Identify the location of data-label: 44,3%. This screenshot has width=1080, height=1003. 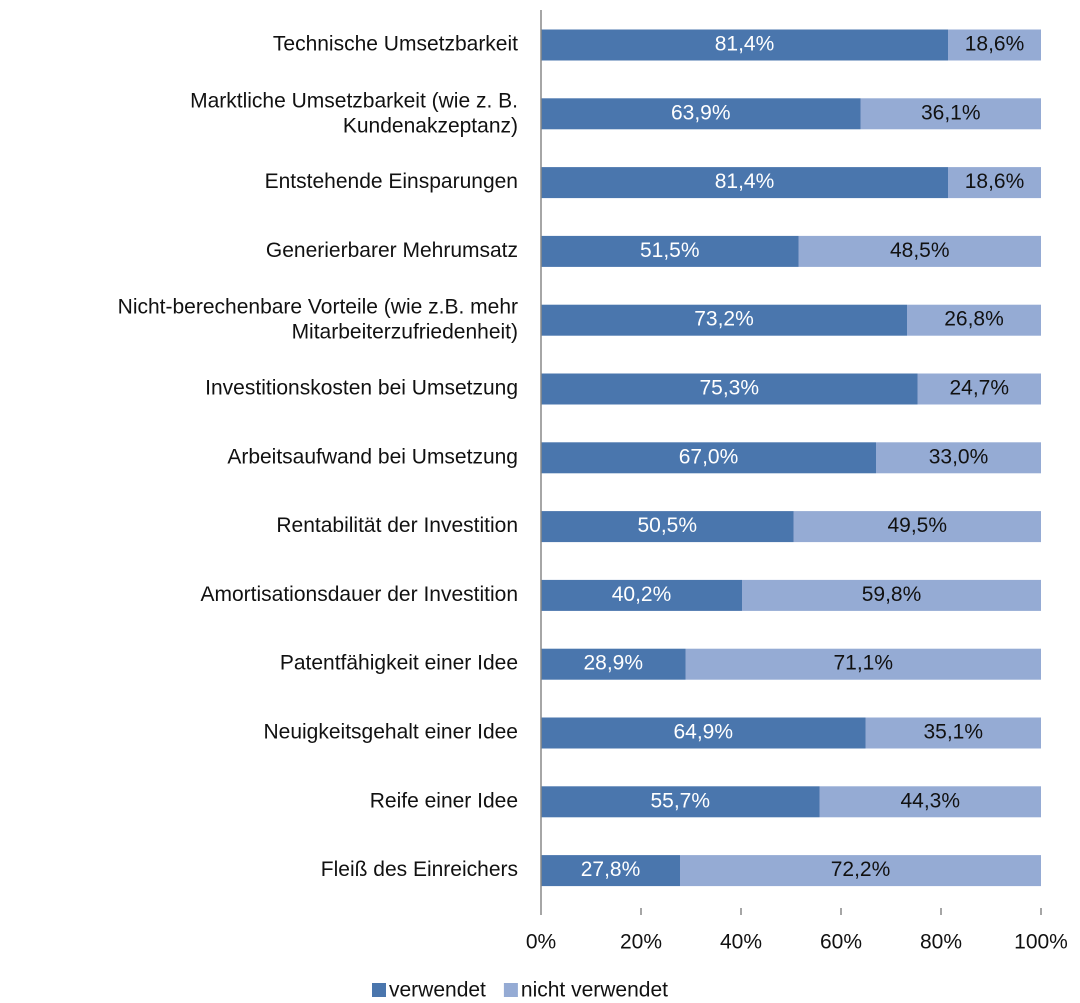
(930, 800).